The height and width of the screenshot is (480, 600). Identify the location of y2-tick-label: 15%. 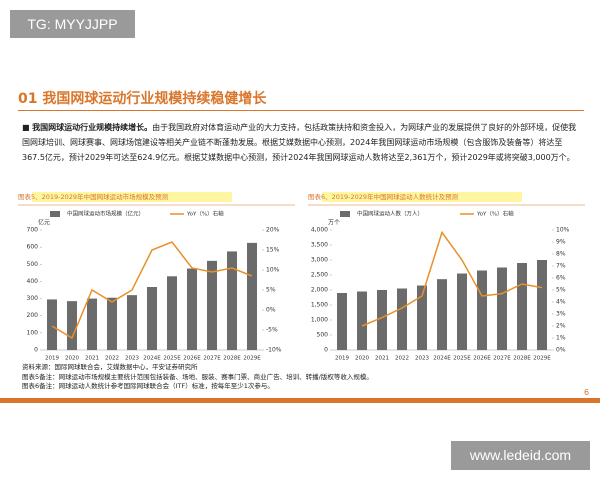
(273, 250).